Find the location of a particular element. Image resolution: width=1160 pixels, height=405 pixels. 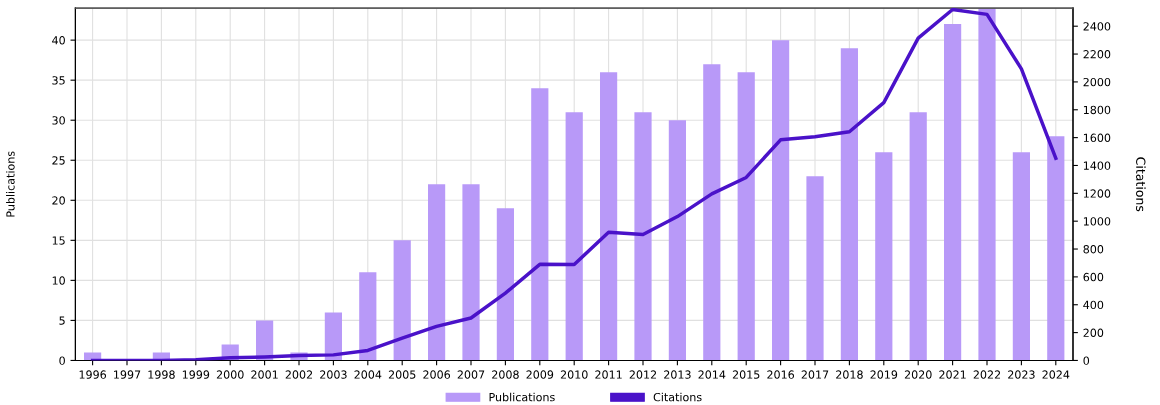

x-tick-label: 2009 is located at coordinates (540, 374).